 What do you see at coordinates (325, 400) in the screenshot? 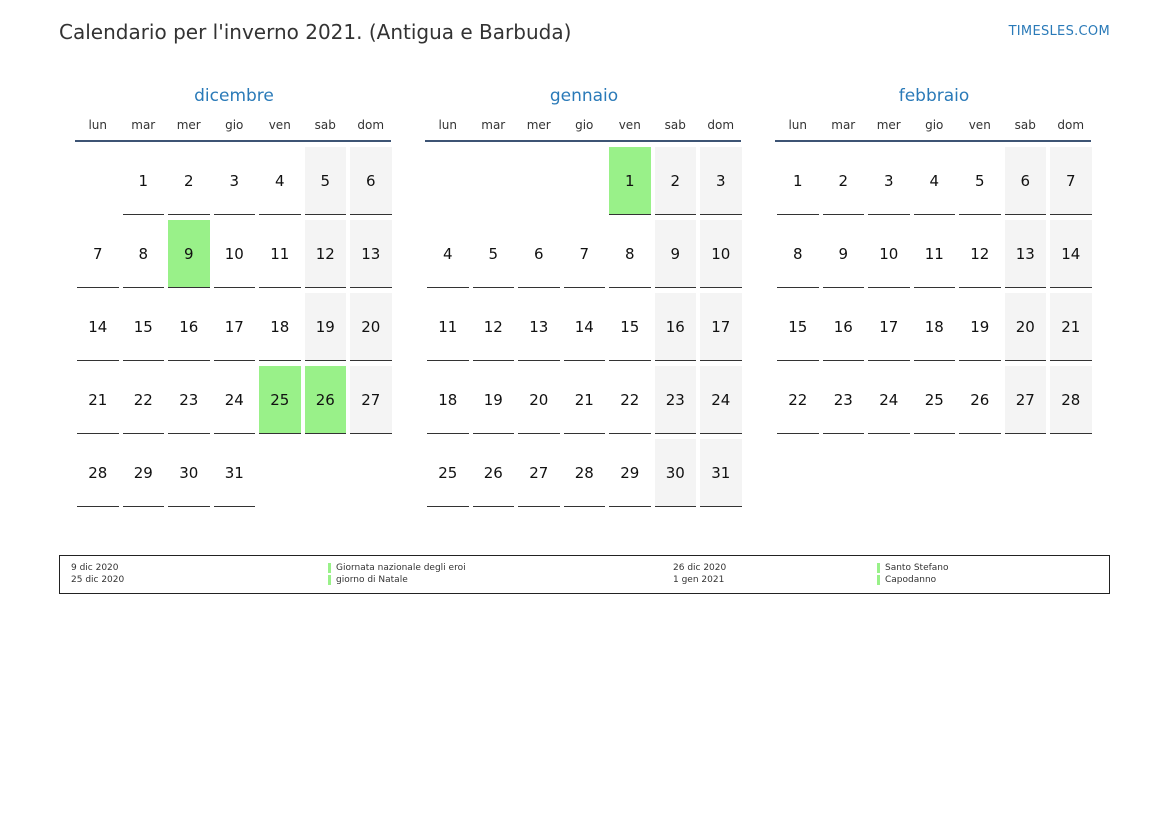
I see `day-number: 26` at bounding box center [325, 400].